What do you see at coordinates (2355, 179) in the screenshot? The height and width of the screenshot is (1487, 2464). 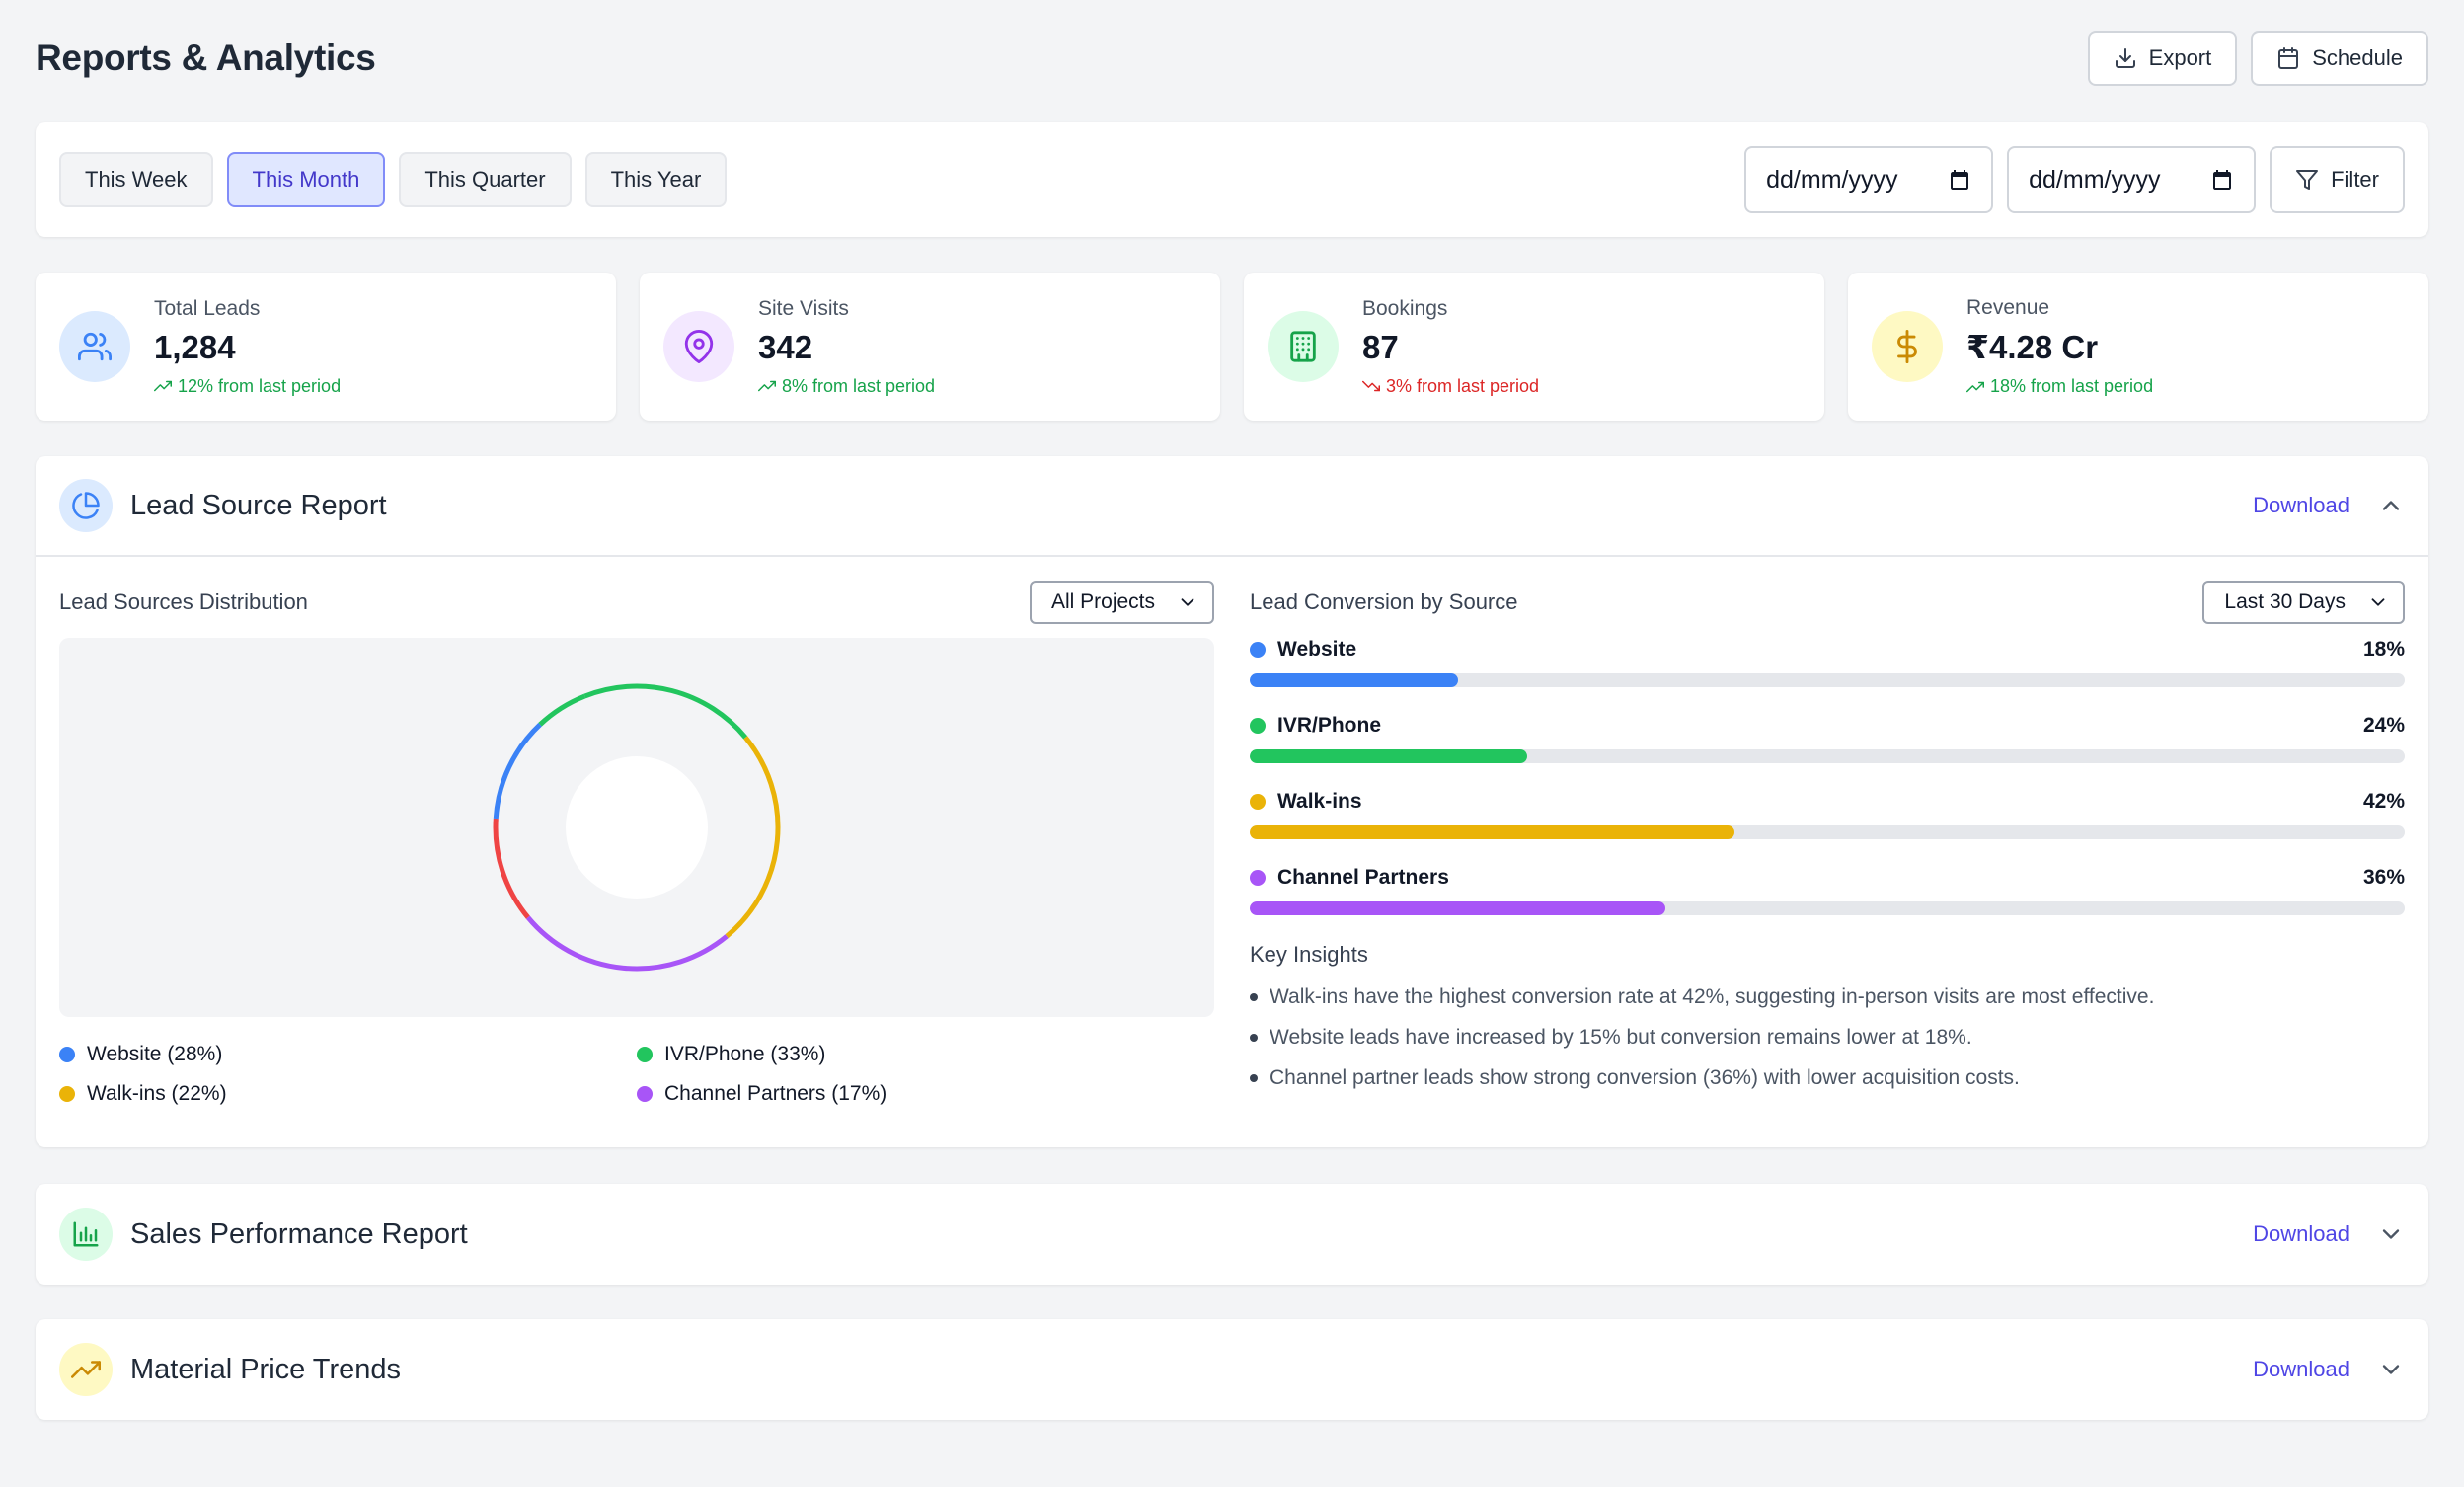 I see `filter-label: Filter` at bounding box center [2355, 179].